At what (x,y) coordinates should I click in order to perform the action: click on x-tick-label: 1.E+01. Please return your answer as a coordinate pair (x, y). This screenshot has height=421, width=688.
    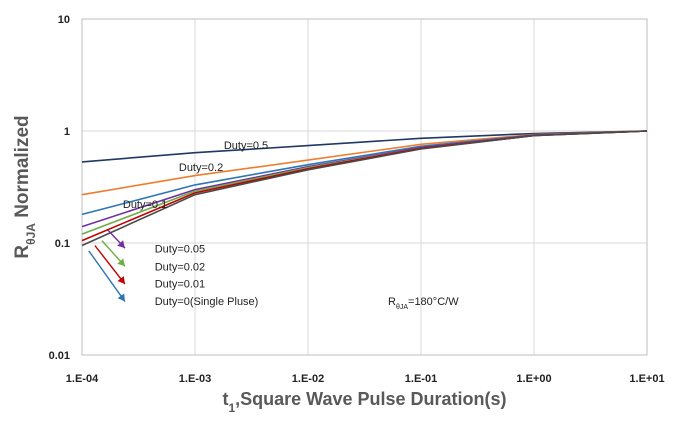
    Looking at the image, I should click on (646, 379).